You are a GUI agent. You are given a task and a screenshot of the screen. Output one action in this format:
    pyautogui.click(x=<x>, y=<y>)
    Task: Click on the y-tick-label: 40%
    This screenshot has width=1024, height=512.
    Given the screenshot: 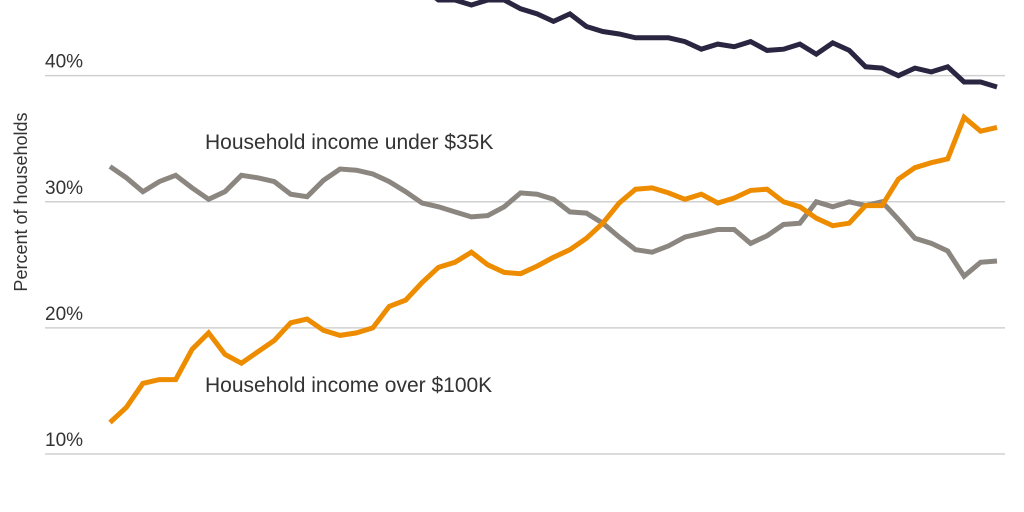 What is the action you would take?
    pyautogui.click(x=64, y=62)
    